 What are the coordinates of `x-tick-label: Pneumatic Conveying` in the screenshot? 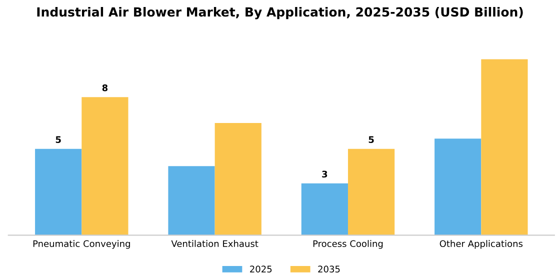 It's located at (81, 244).